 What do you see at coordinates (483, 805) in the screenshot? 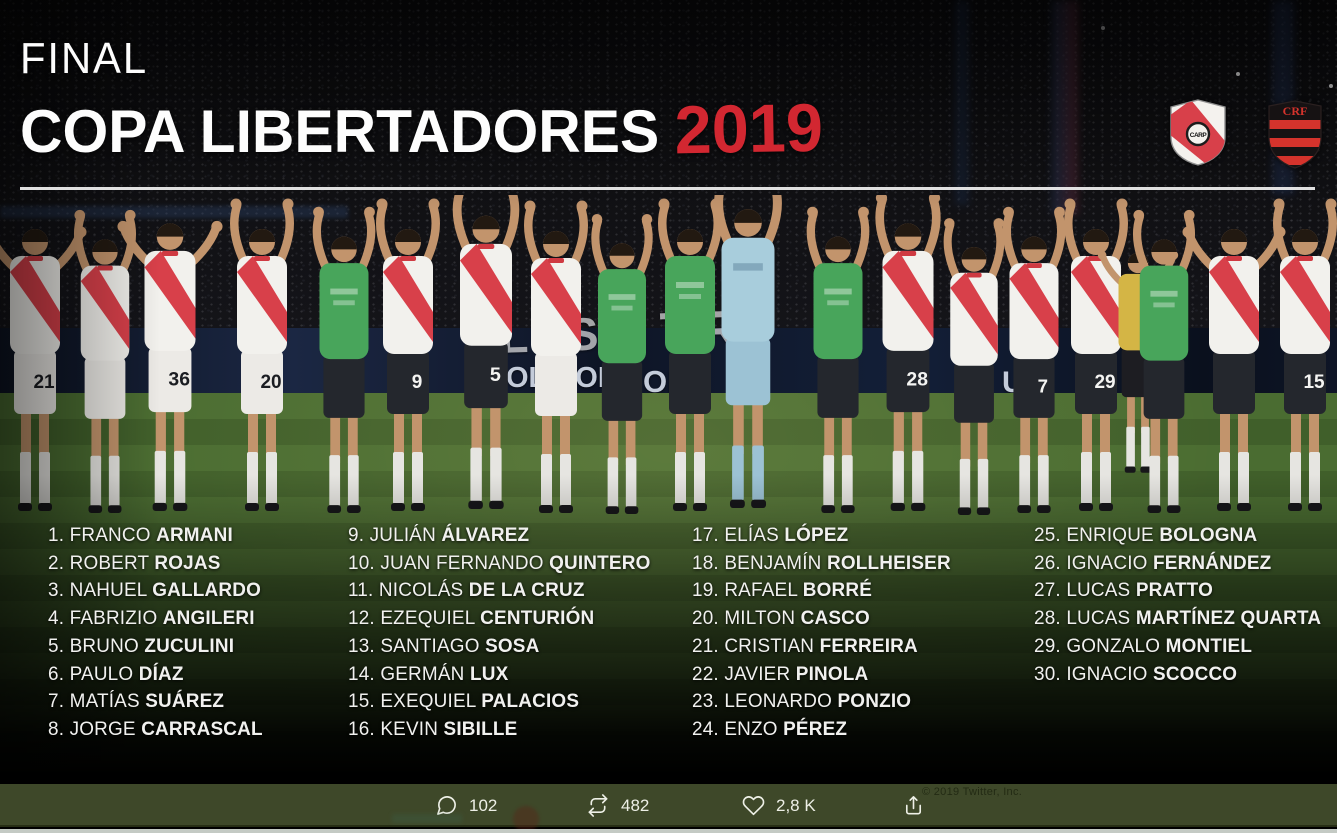
I see `reply-count: 102` at bounding box center [483, 805].